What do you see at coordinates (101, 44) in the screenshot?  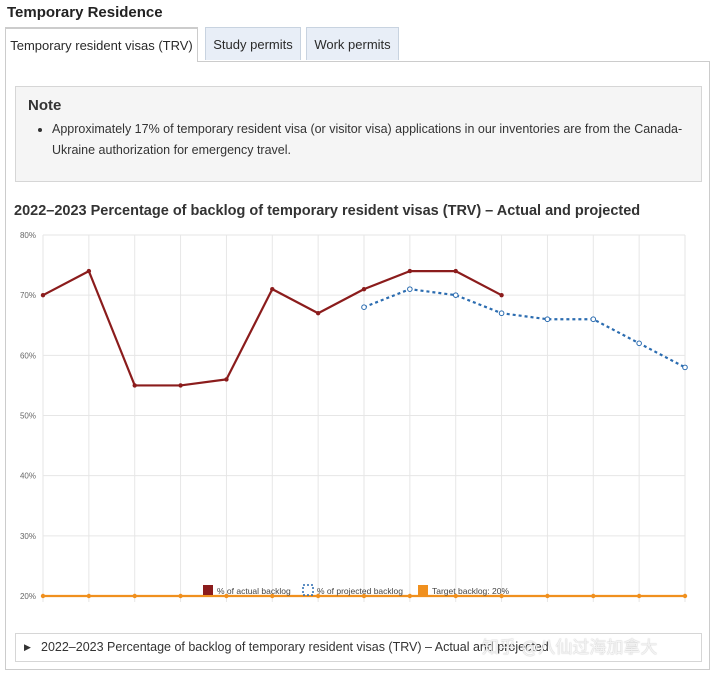 I see `tab-trv: Temporary resident visas (TRV)` at bounding box center [101, 44].